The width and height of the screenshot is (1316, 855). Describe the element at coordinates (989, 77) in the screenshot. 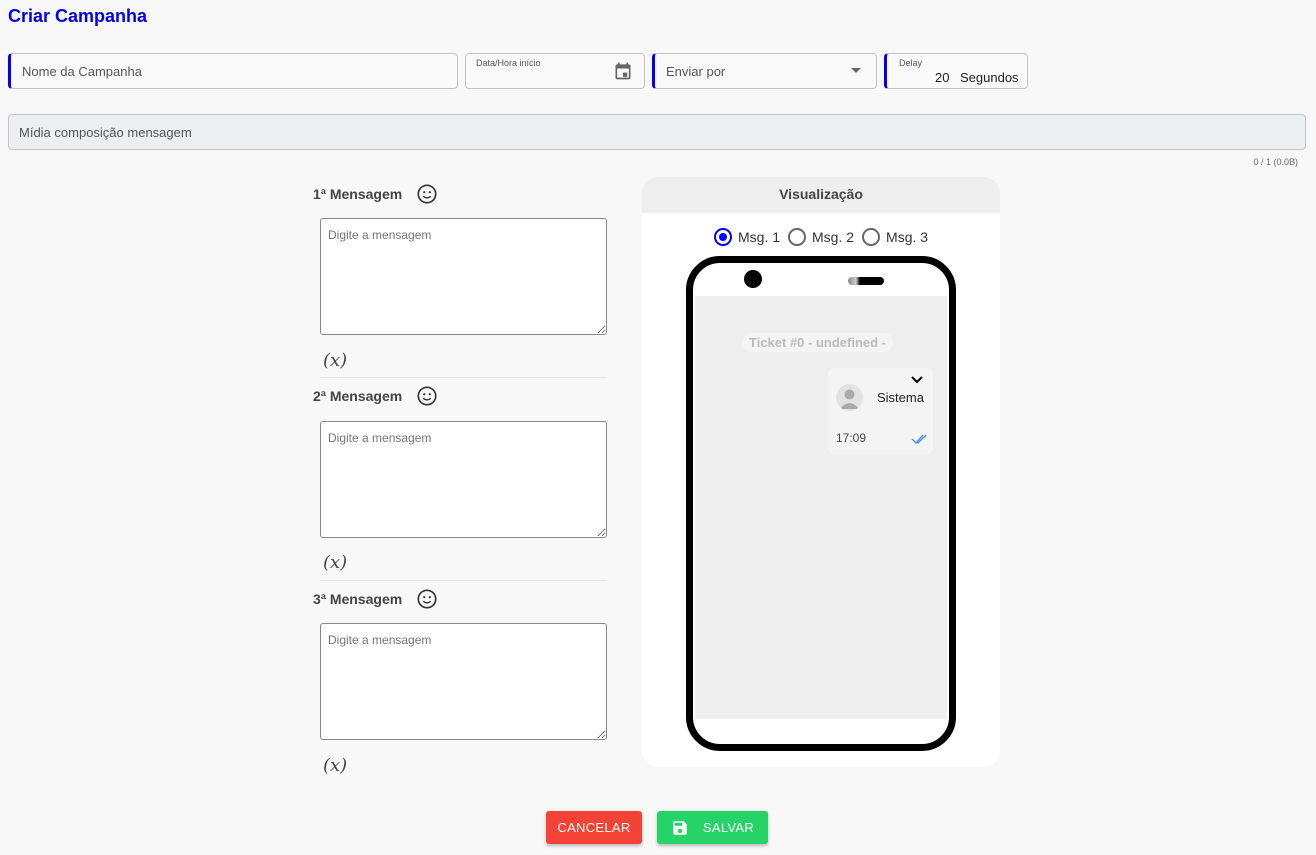

I see `delay-unit: Segundos` at that location.